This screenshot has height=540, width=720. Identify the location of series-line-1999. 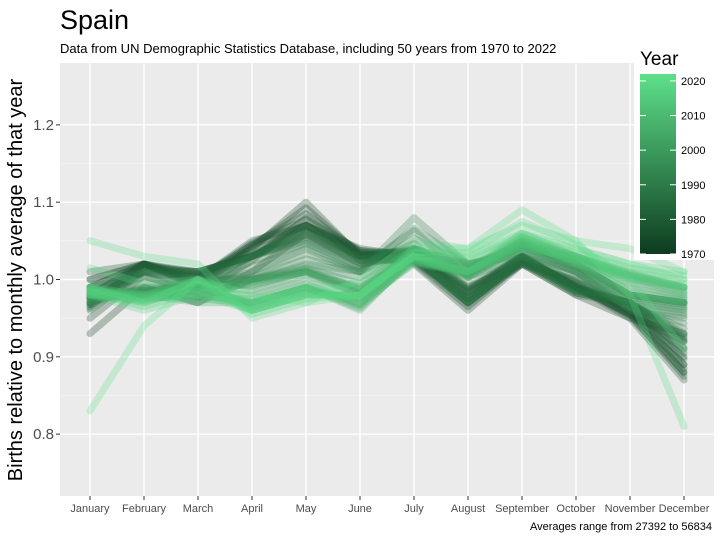
(387, 273).